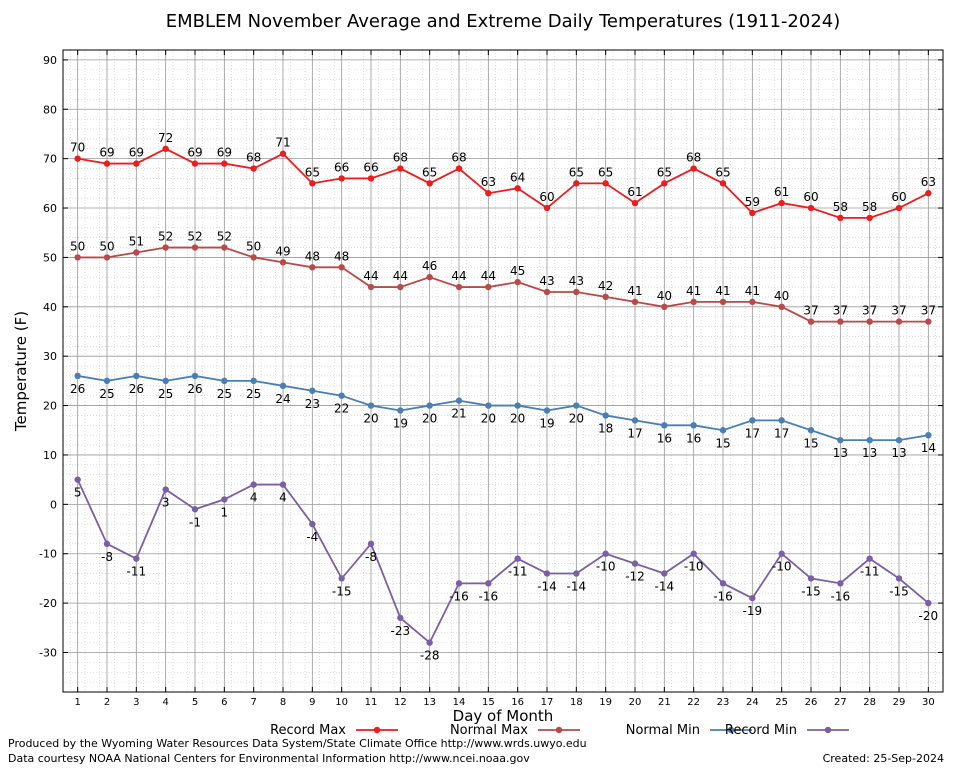 This screenshot has width=954, height=768. What do you see at coordinates (517, 702) in the screenshot?
I see `x-tick-label: 16` at bounding box center [517, 702].